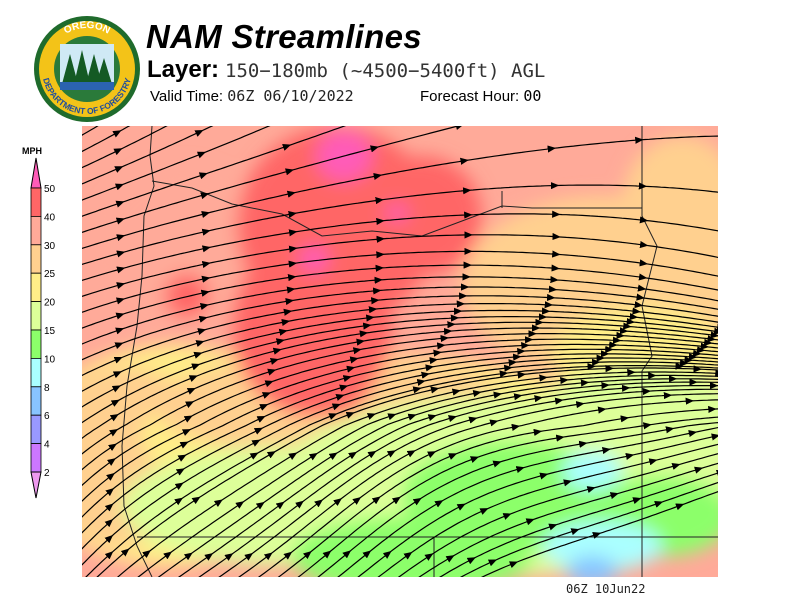 This screenshot has height=600, width=800. Describe the element at coordinates (290, 96) in the screenshot. I see `valid-value: 06Z 06/10/2022` at that location.